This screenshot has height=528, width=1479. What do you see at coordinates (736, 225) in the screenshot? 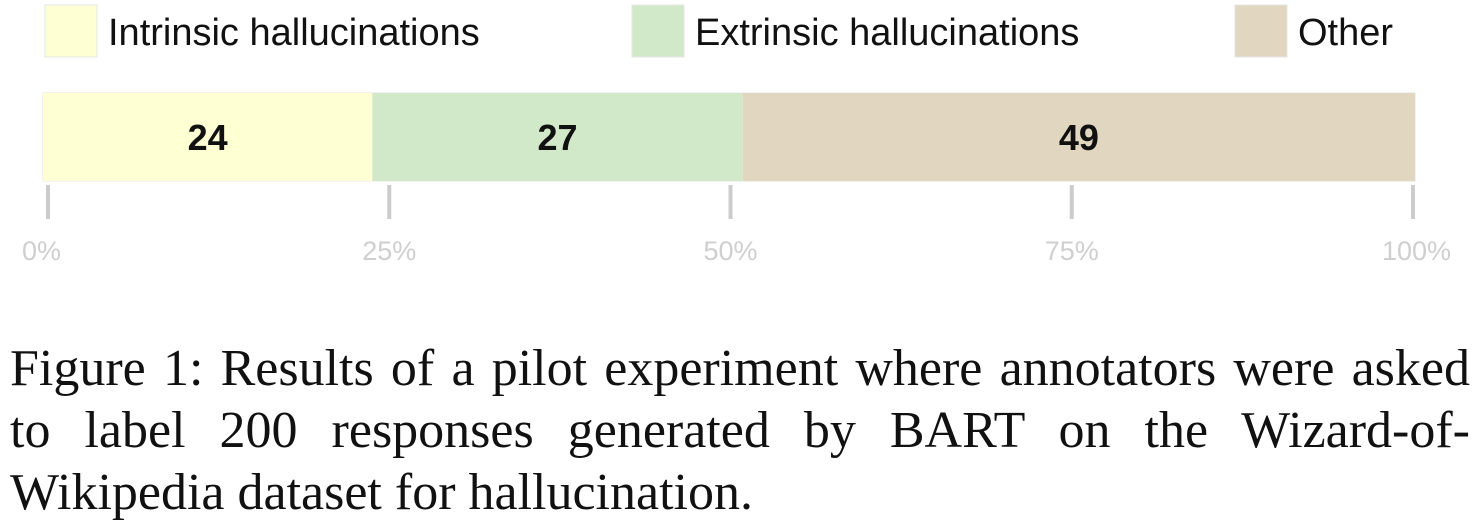
I see `x-axis: 0% 25% 50% 75% 100%` at bounding box center [736, 225].